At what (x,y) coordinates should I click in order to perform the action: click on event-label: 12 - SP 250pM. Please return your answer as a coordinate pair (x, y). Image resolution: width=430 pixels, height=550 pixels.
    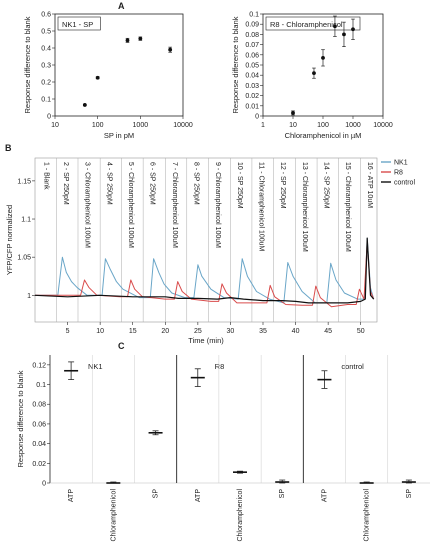
    Looking at the image, I should click on (282, 185).